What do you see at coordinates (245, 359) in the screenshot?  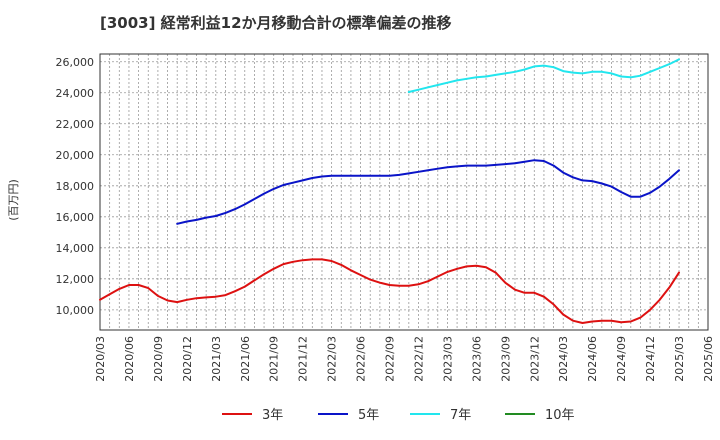 I see `x-tick-label: 2021/06` at bounding box center [245, 359].